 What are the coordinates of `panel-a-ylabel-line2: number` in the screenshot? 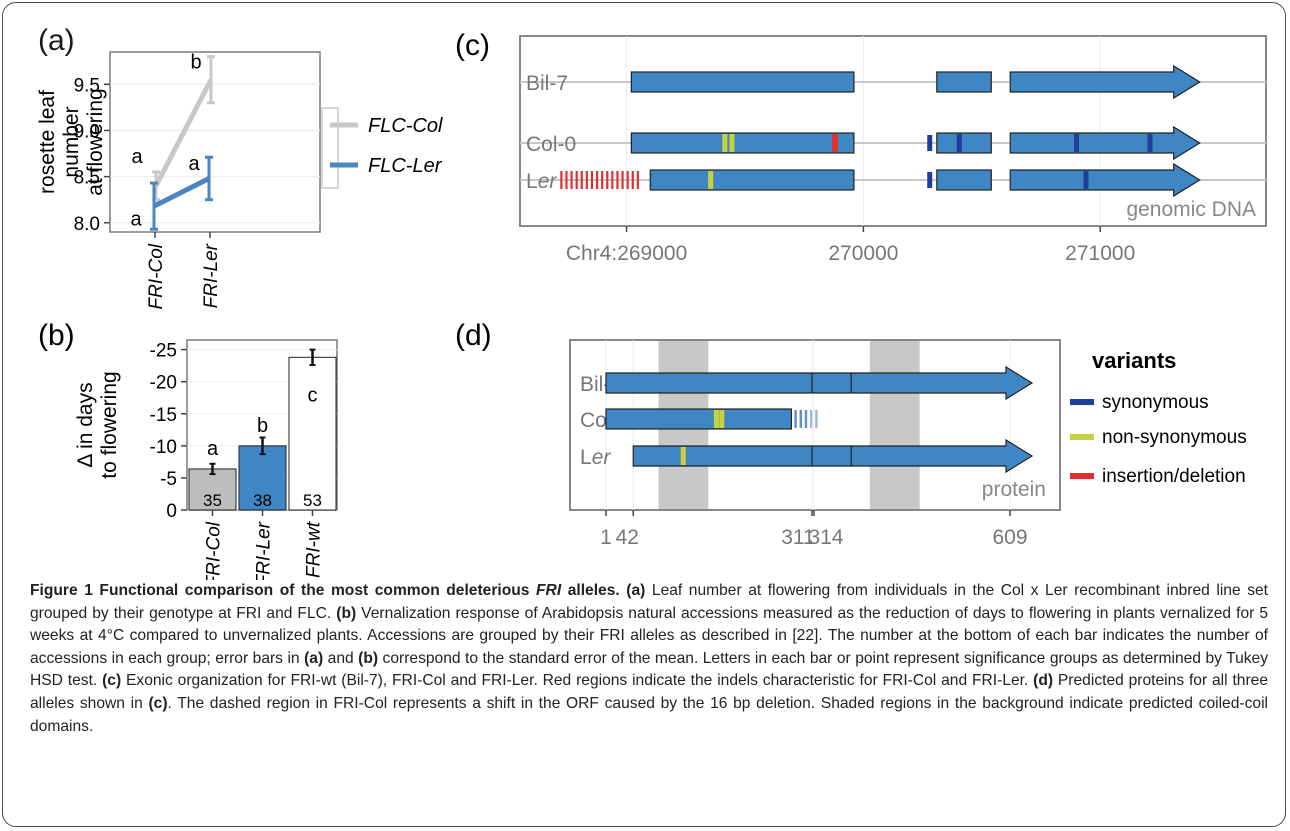 It's located at (71, 141).